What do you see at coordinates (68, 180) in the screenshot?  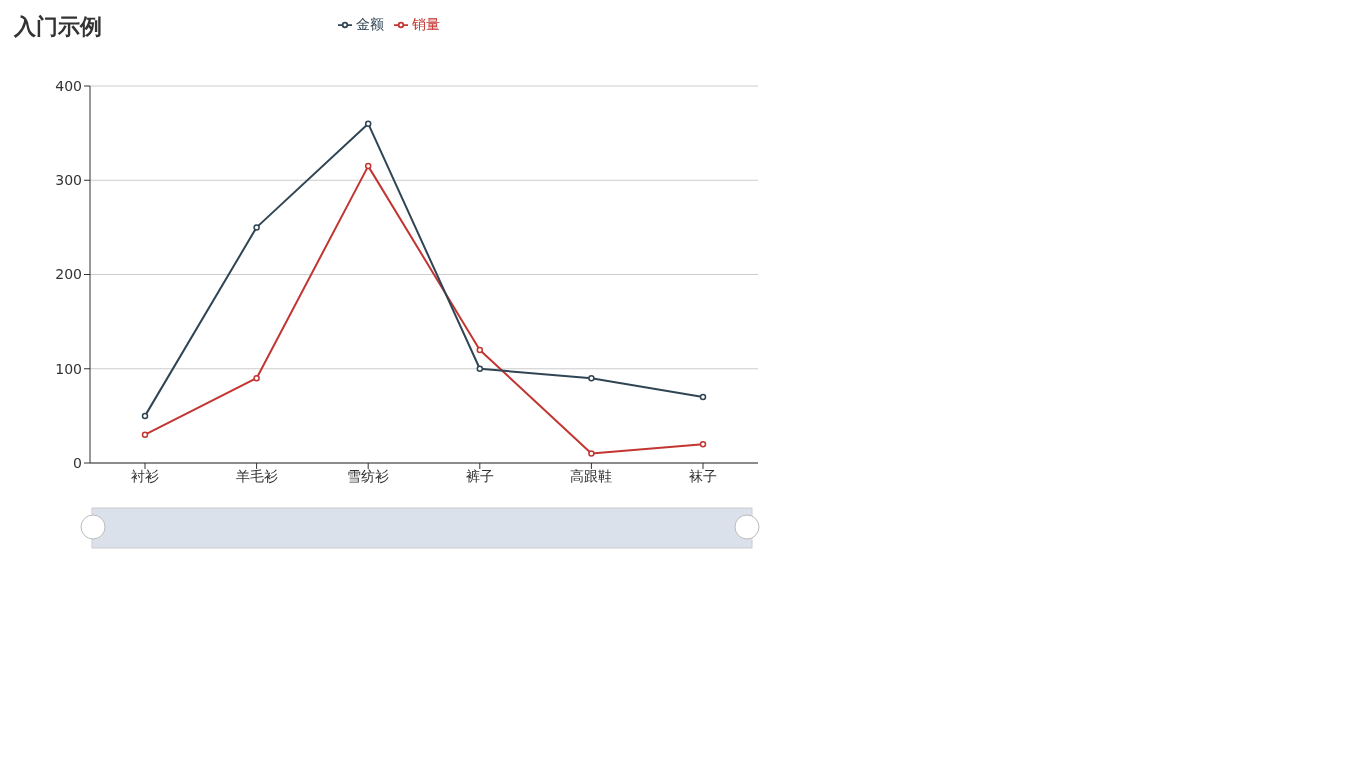 I see `y-tick-label: 300` at bounding box center [68, 180].